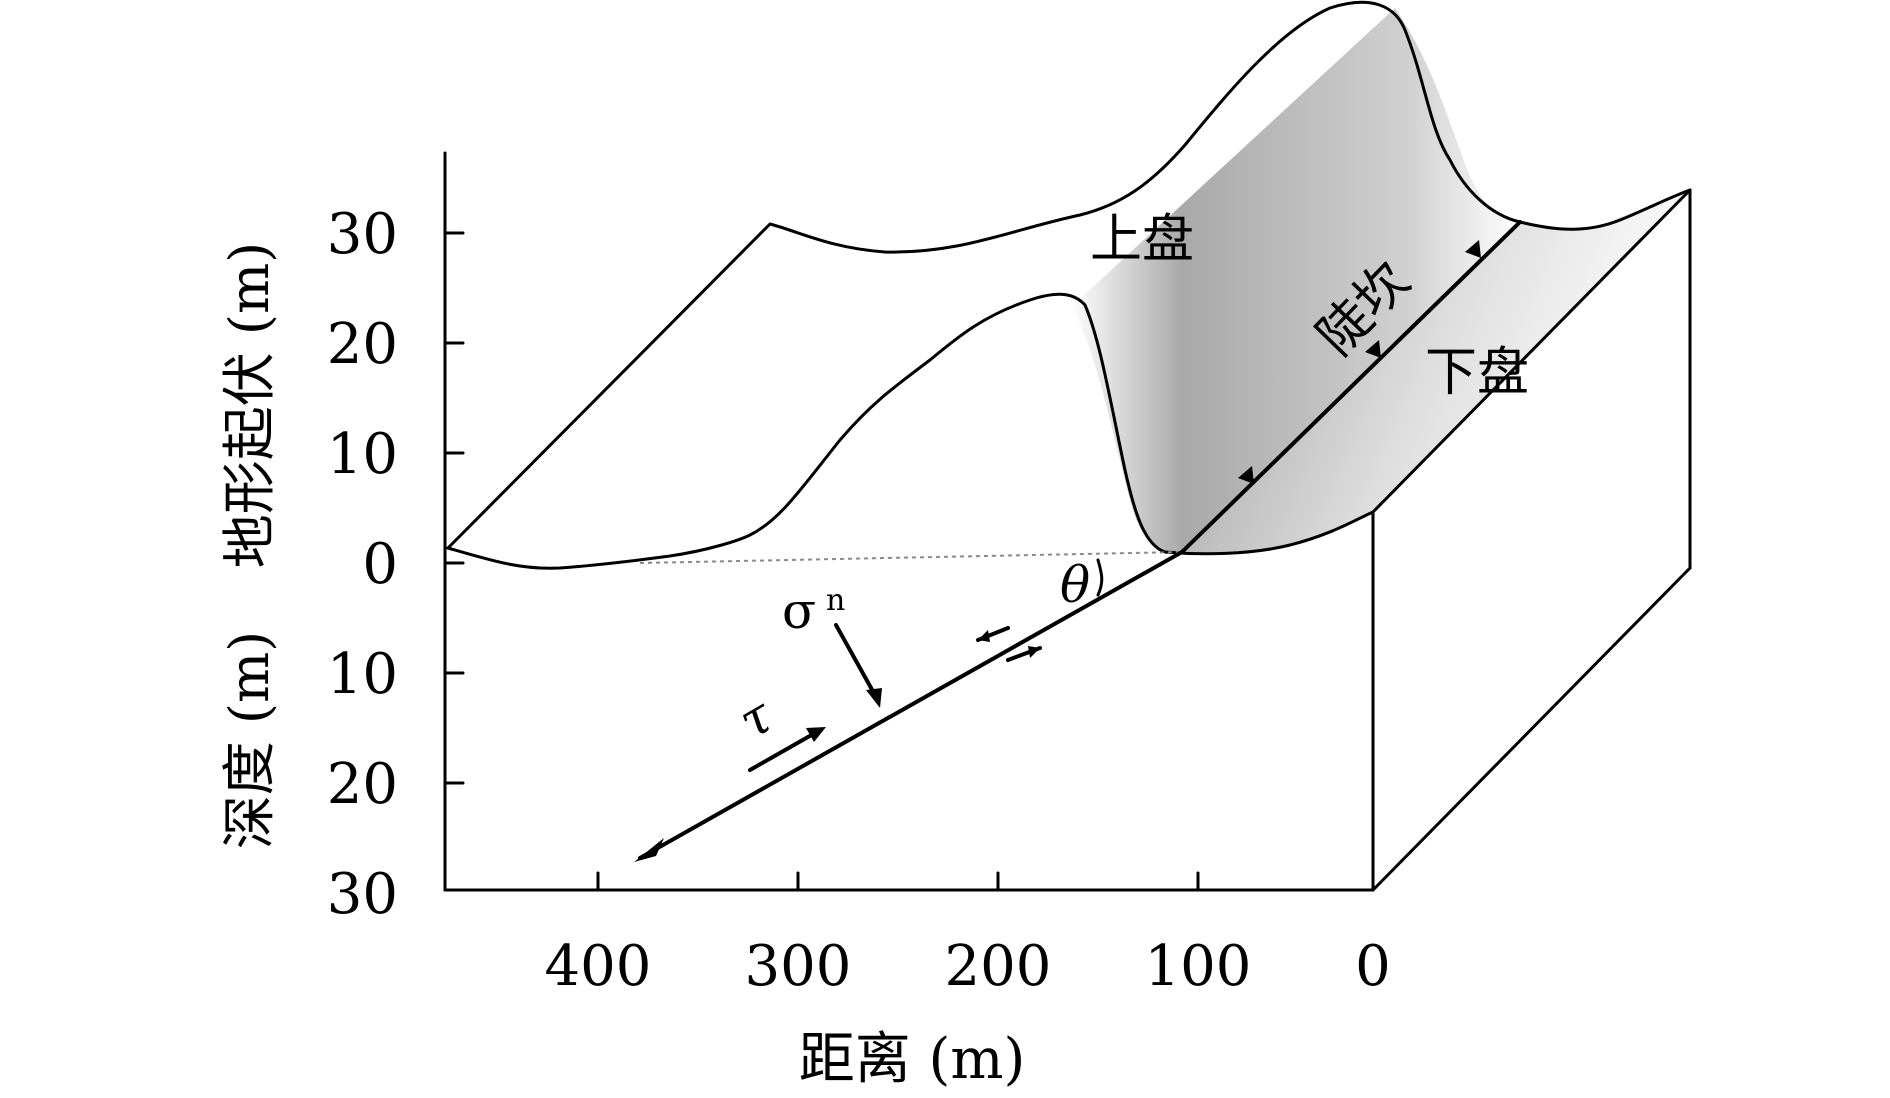  Describe the element at coordinates (855, 660) in the screenshot. I see `normal-stress-arrow` at that location.